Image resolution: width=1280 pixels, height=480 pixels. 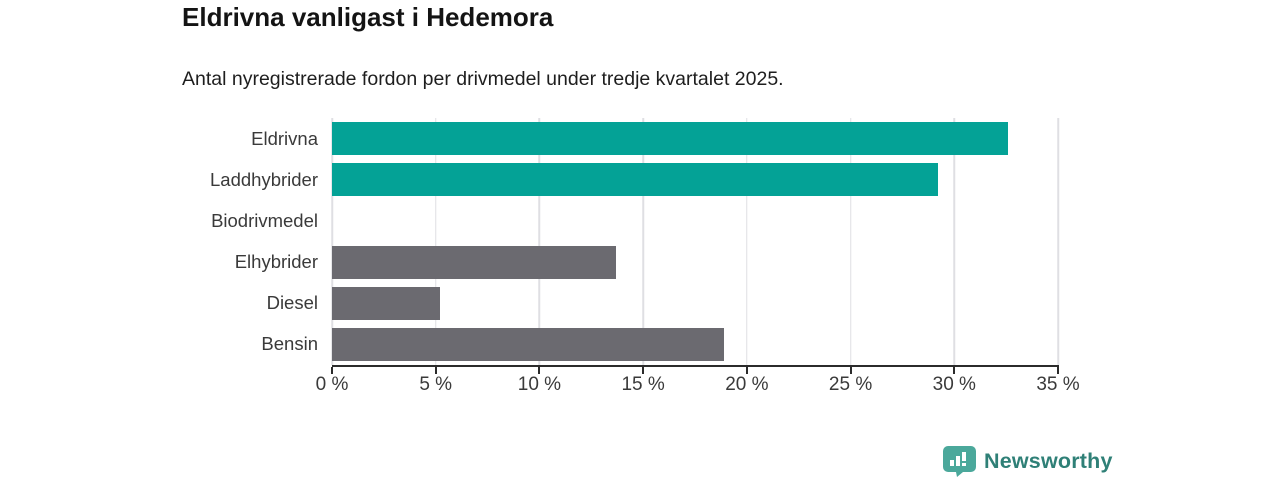 What do you see at coordinates (646, 262) in the screenshot?
I see `chart-row: Elhybrider` at bounding box center [646, 262].